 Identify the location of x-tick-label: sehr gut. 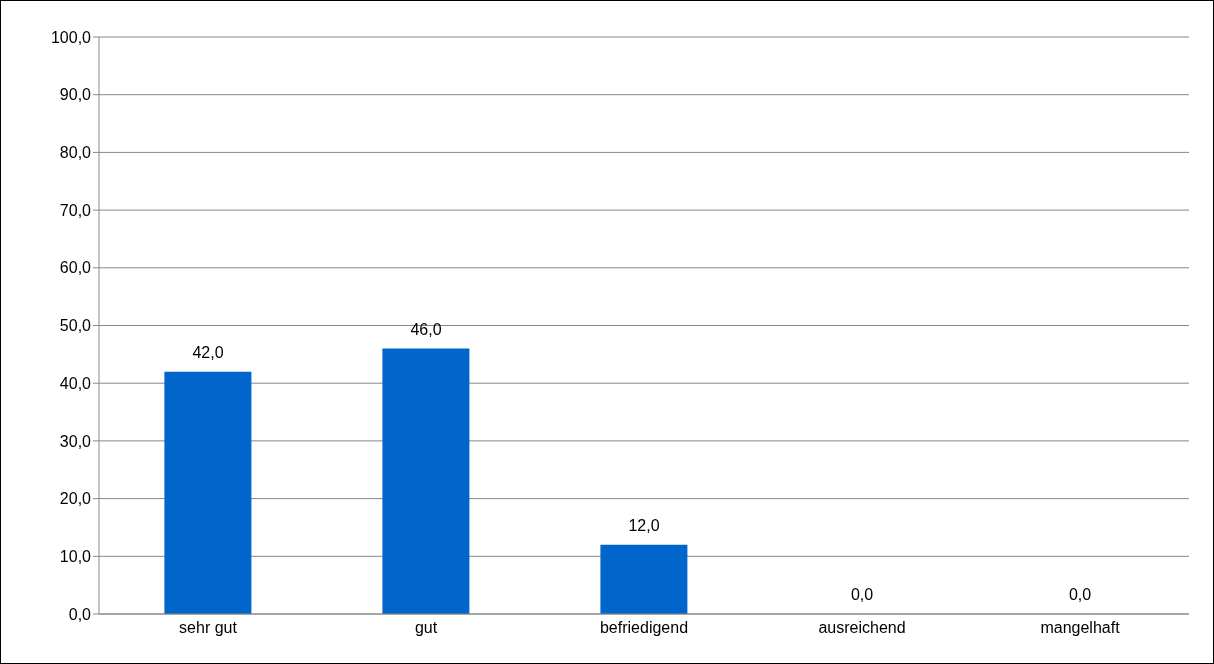
(208, 628).